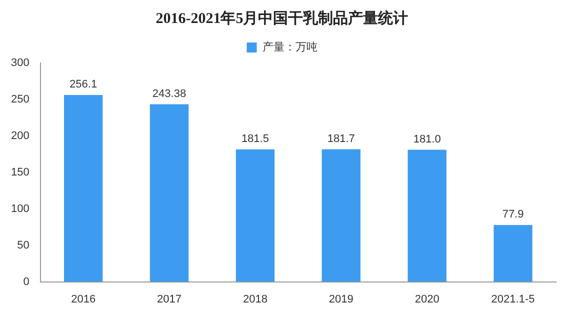 The width and height of the screenshot is (576, 329). Describe the element at coordinates (83, 299) in the screenshot. I see `x-tick-label: 2016` at that location.